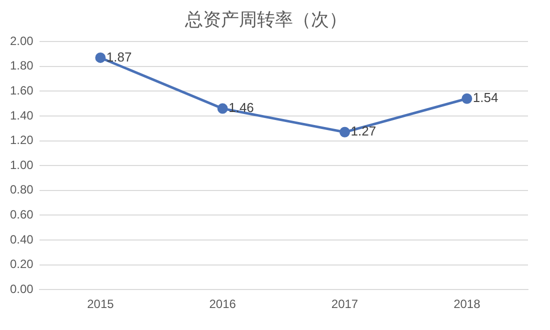  I want to click on data-label: 1.27, so click(363, 131).